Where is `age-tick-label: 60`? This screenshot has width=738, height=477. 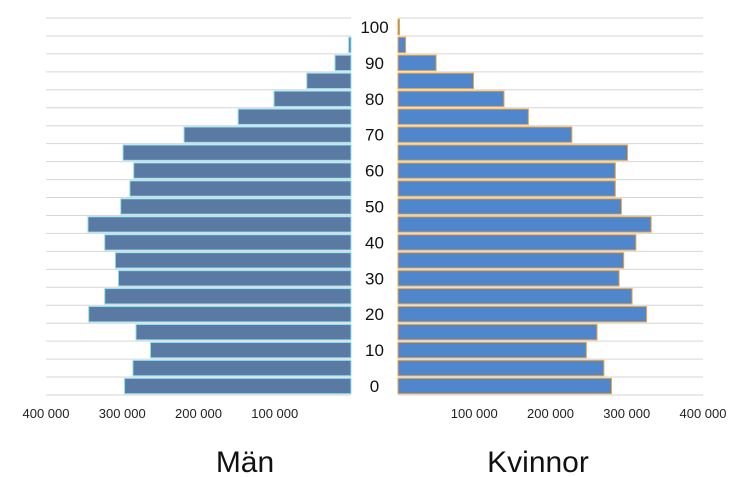
age-tick-label: 60 is located at coordinates (374, 171).